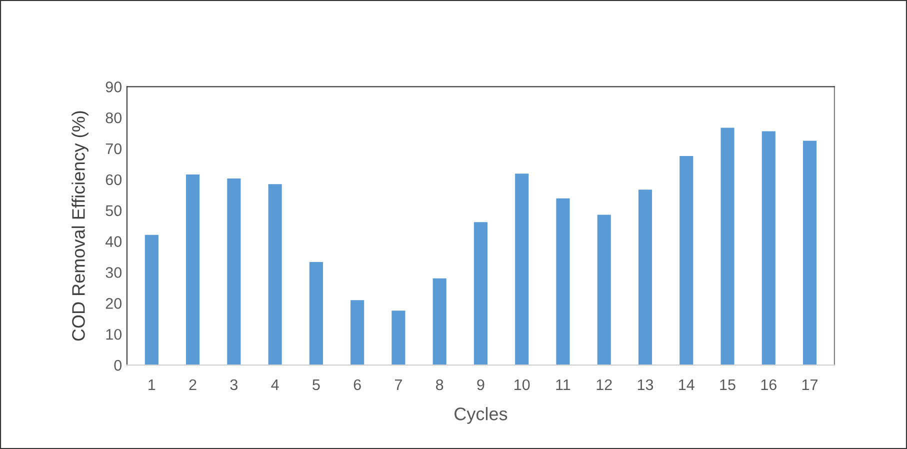 This screenshot has width=907, height=449. Describe the element at coordinates (114, 334) in the screenshot. I see `y-tick-label: 10` at that location.